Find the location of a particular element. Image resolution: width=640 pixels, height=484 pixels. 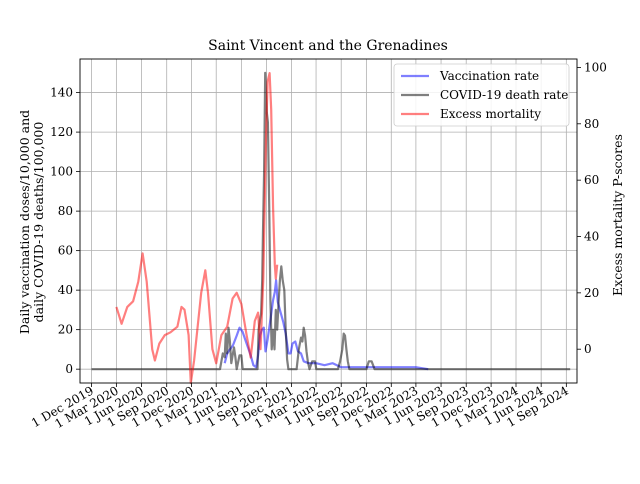

right-y-tick-label: 80 is located at coordinates (591, 124).